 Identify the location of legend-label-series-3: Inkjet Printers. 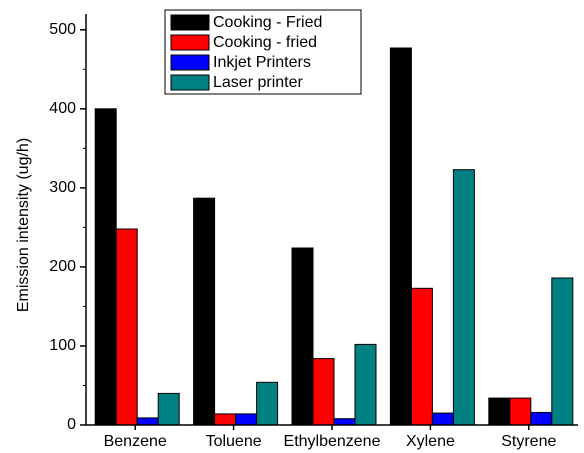
(262, 62).